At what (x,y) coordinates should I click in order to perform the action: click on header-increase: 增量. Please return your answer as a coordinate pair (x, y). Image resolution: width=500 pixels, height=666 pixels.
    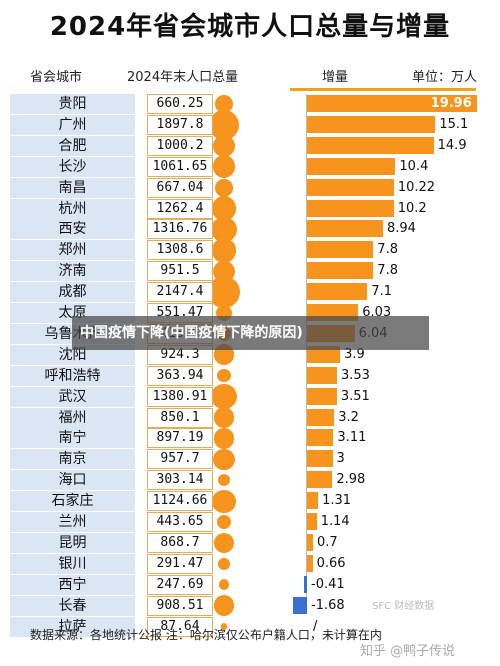
    Looking at the image, I should click on (335, 77).